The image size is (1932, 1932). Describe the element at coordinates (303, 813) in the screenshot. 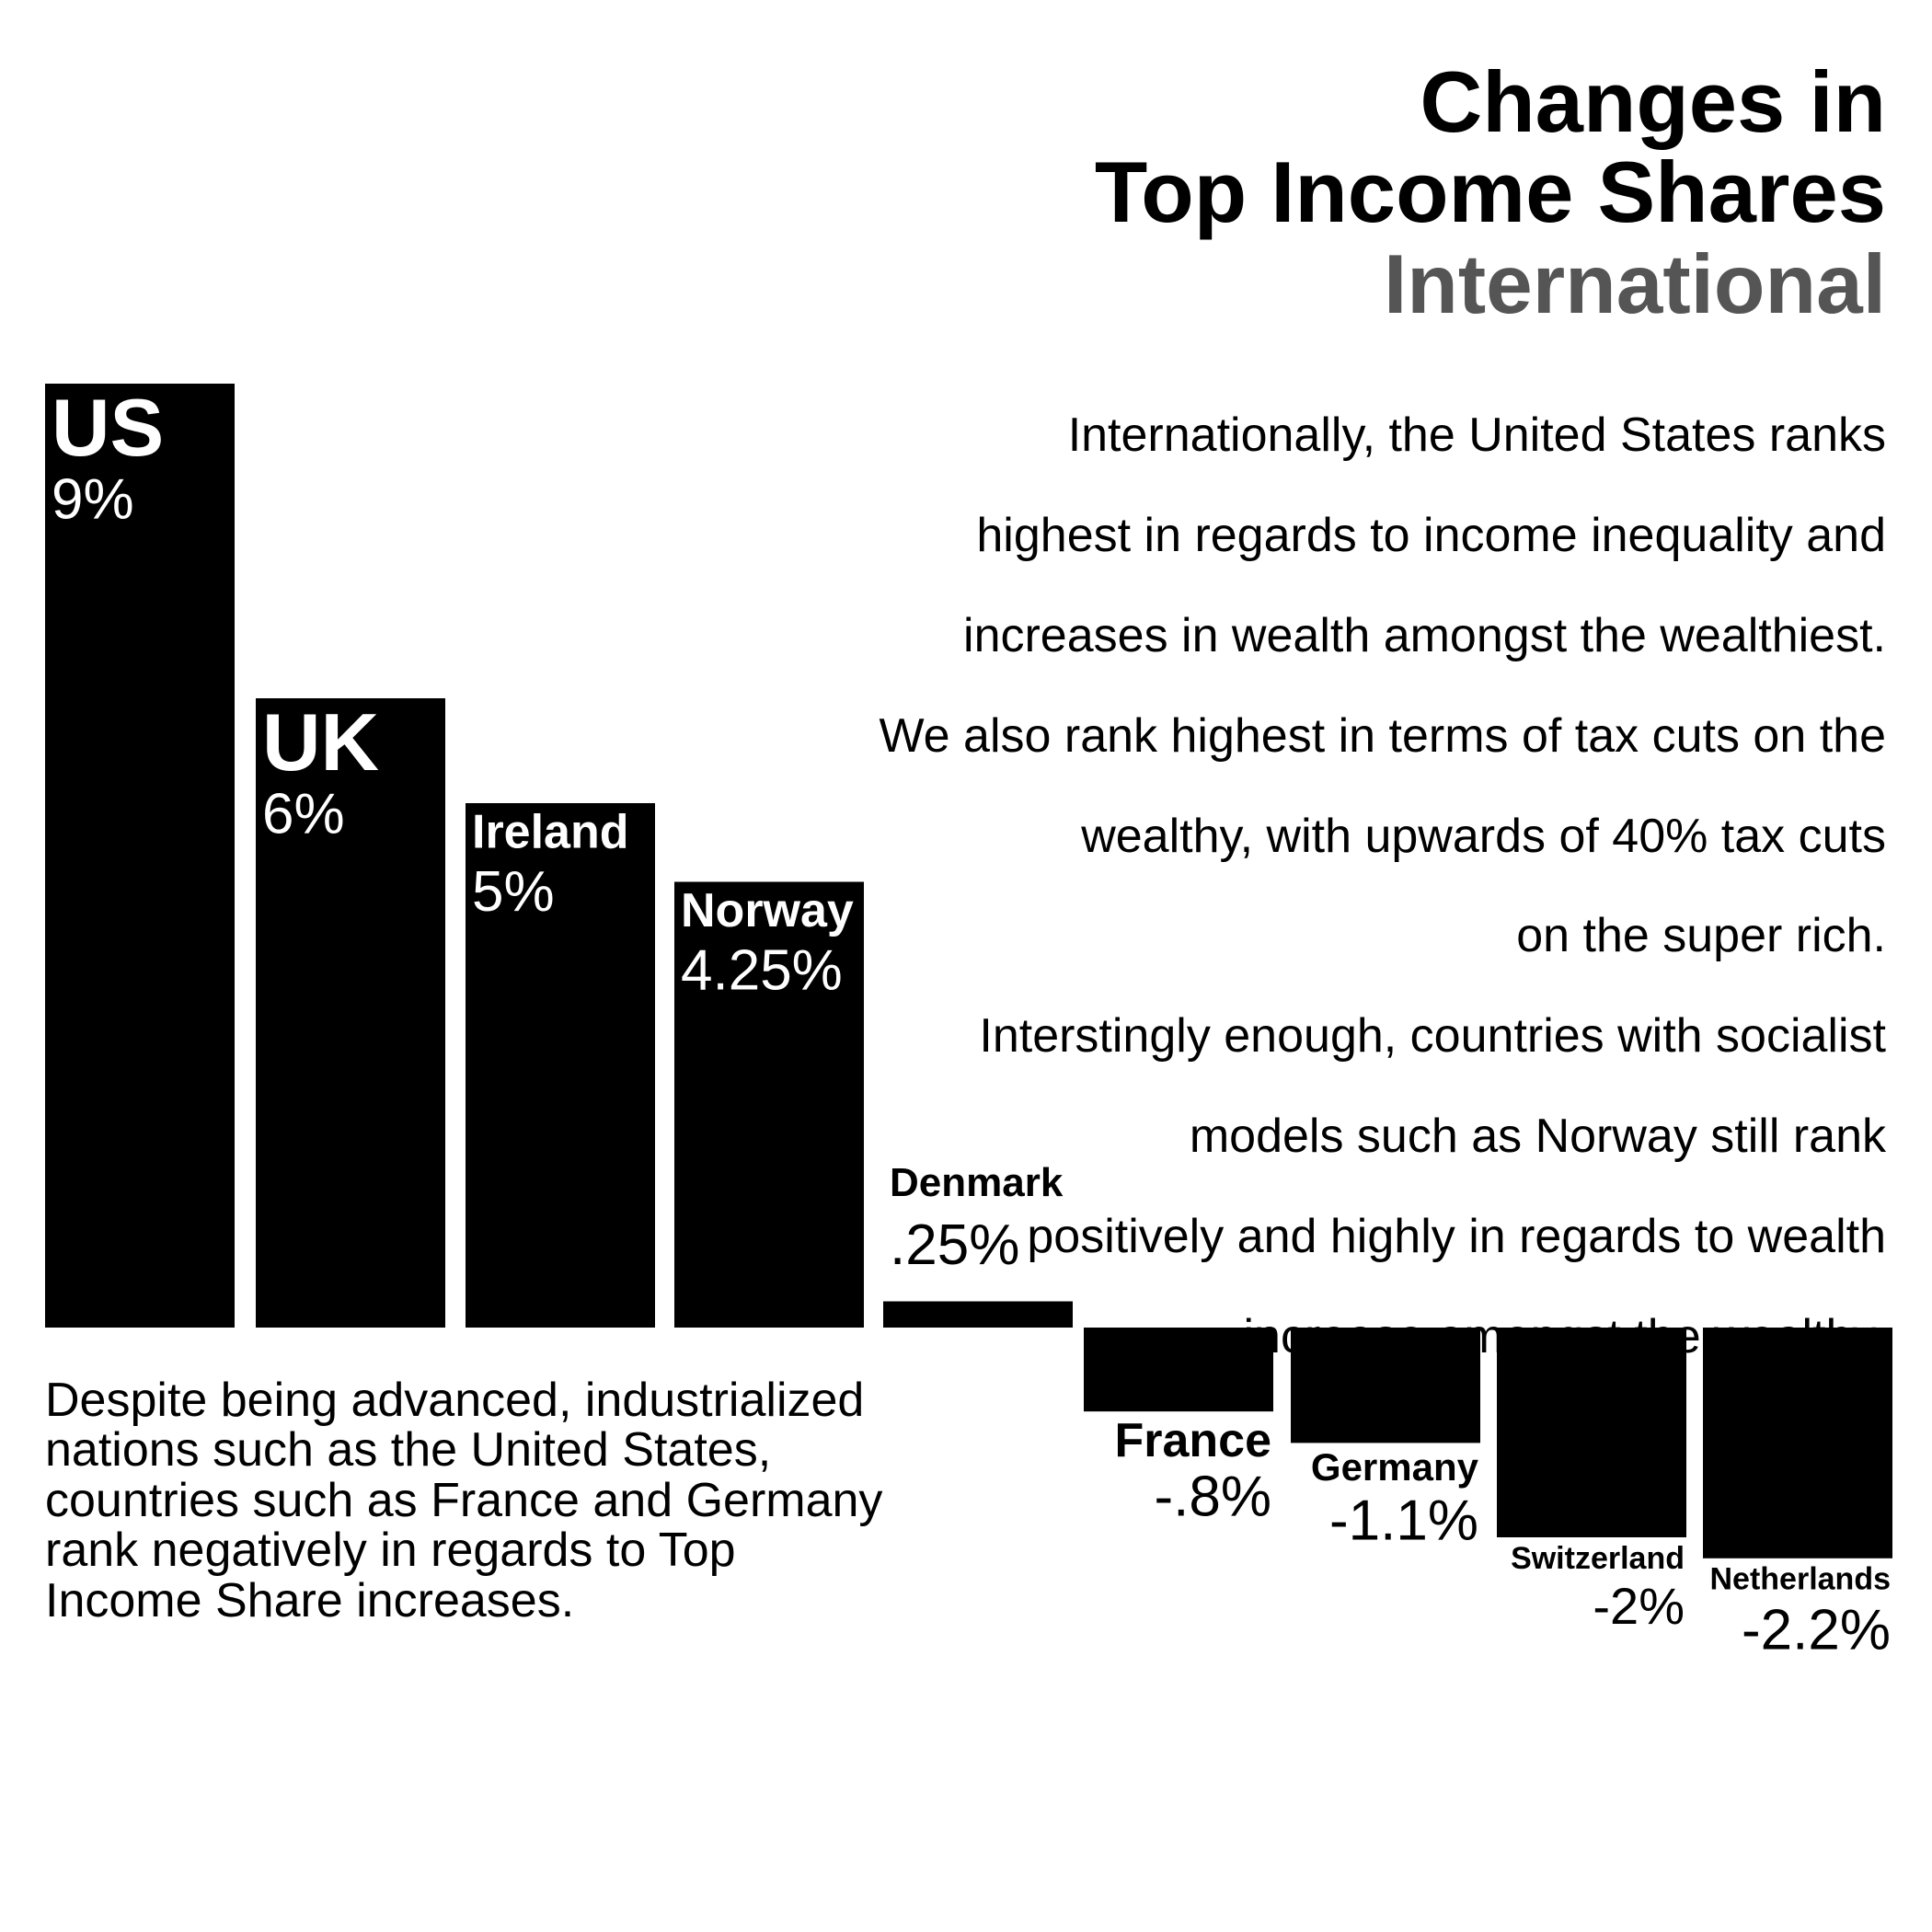

I see `bar-value-label-uk: 6%` at that location.